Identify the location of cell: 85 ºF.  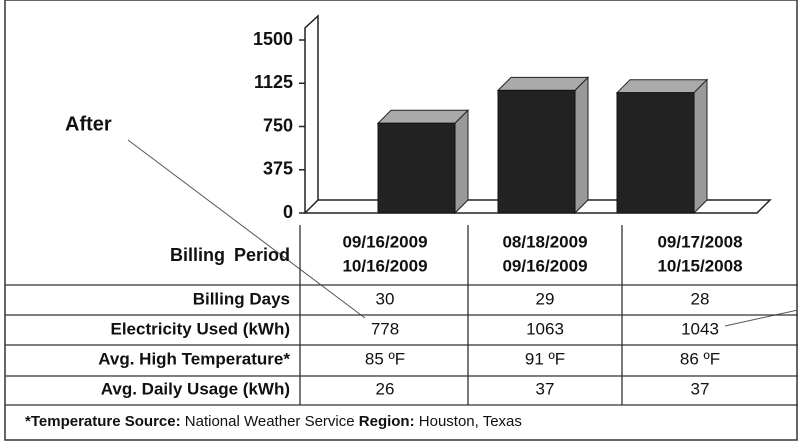
(385, 358).